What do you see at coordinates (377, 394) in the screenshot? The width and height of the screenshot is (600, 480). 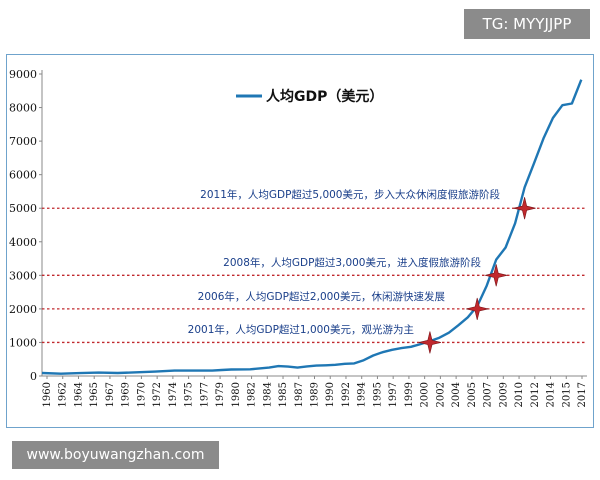 I see `x-tick-label: 1995` at bounding box center [377, 394].